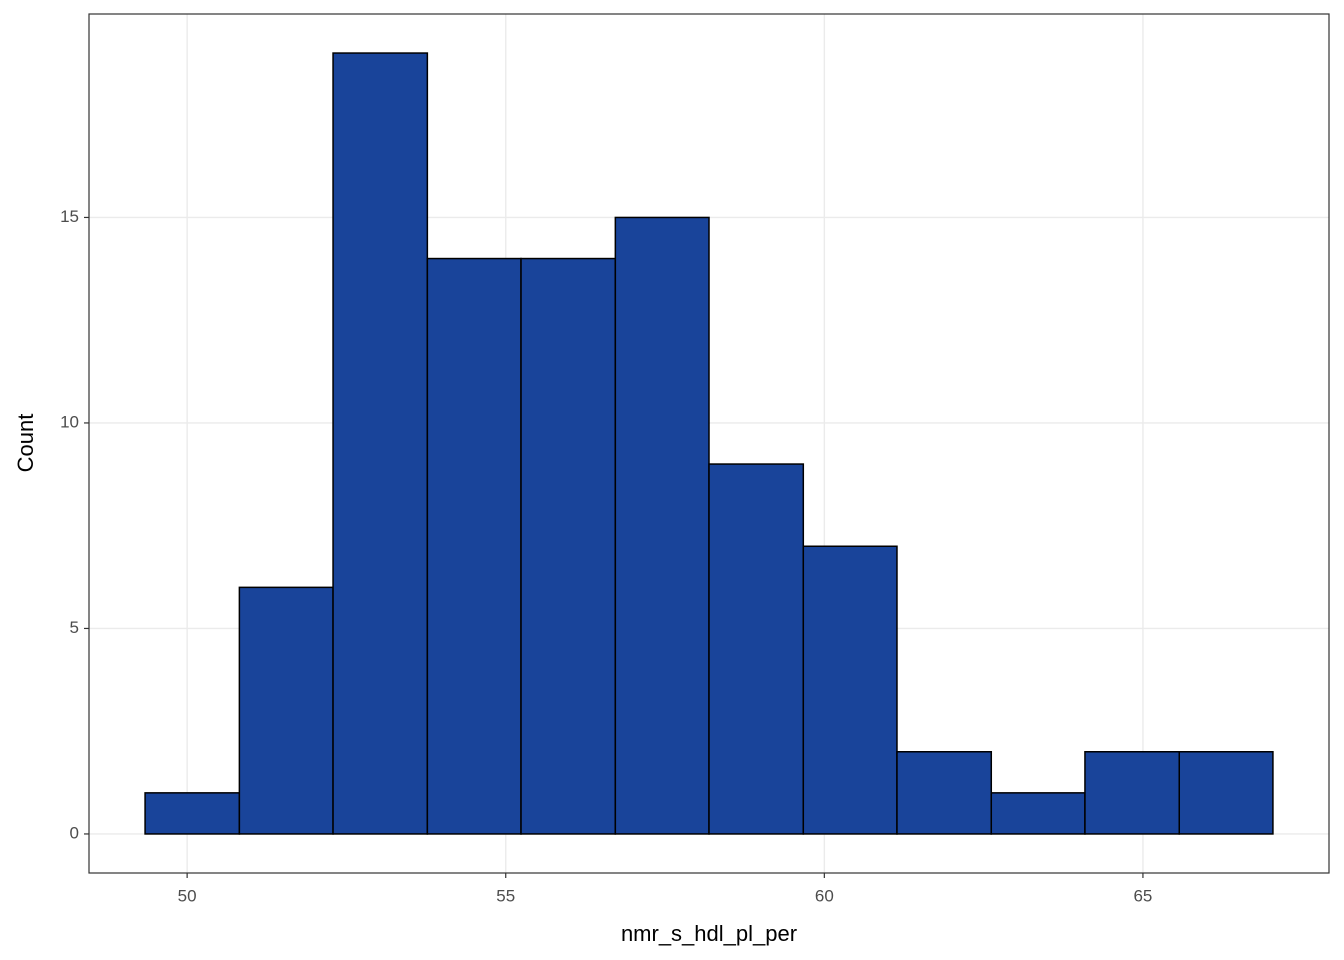 This screenshot has width=1344, height=960. What do you see at coordinates (505, 895) in the screenshot?
I see `x-tick-label: 55` at bounding box center [505, 895].